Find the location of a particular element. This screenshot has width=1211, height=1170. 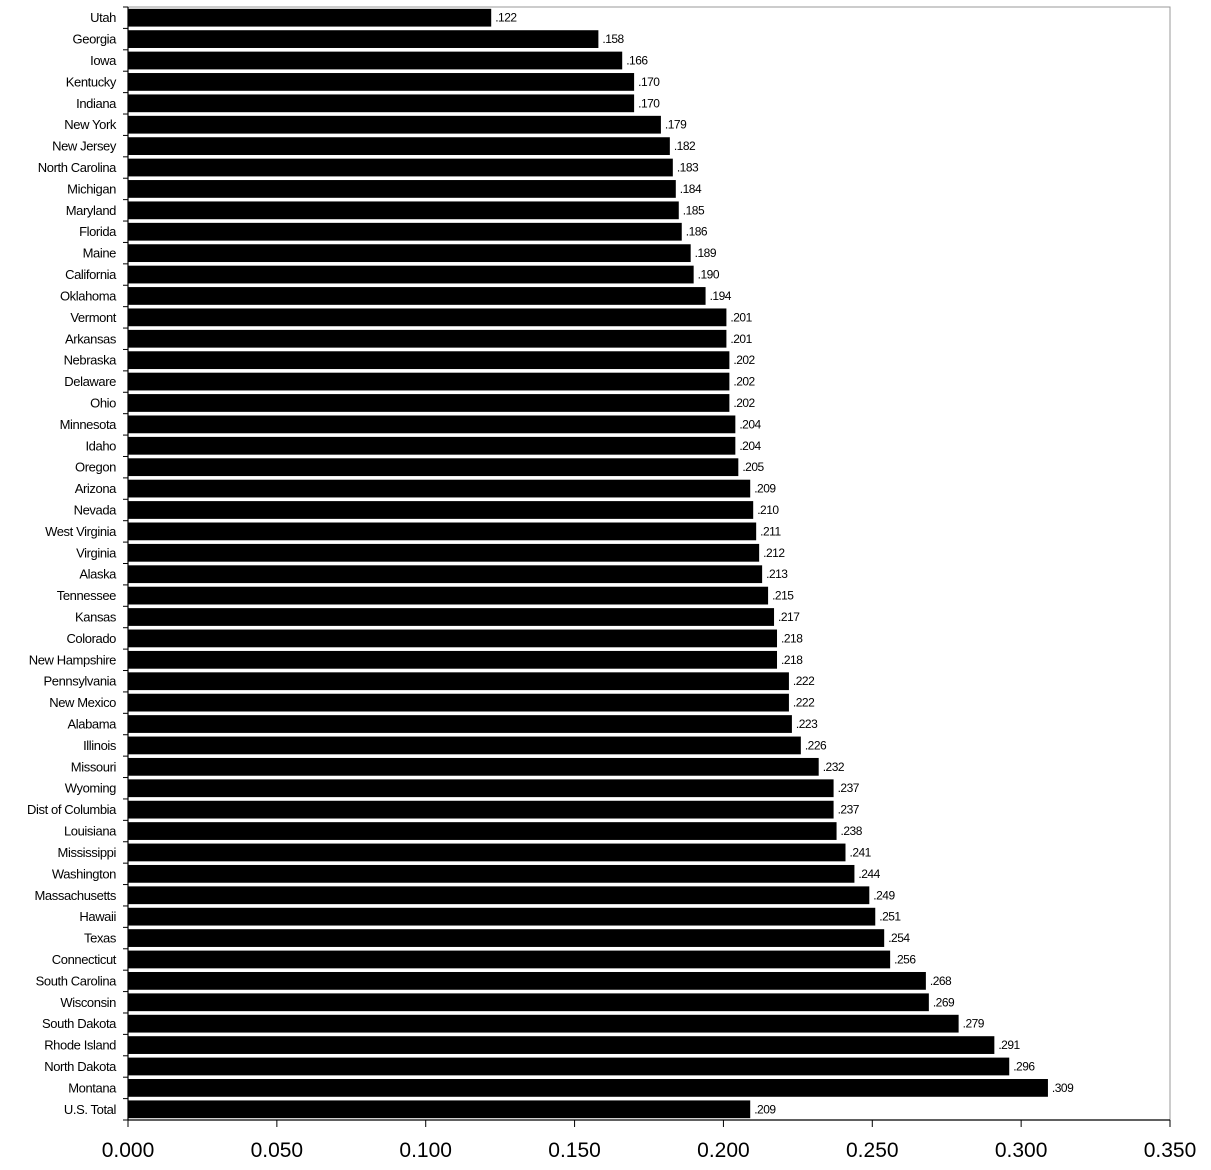

category-label: Montana is located at coordinates (92, 1087).